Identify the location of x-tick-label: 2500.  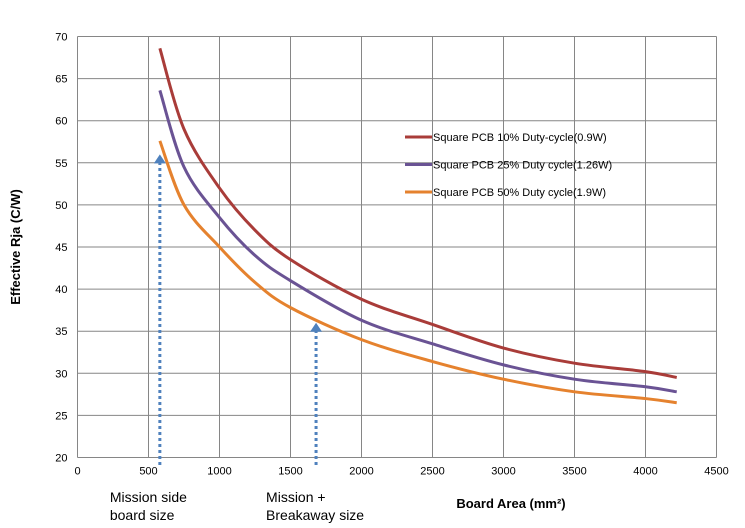
(432, 472).